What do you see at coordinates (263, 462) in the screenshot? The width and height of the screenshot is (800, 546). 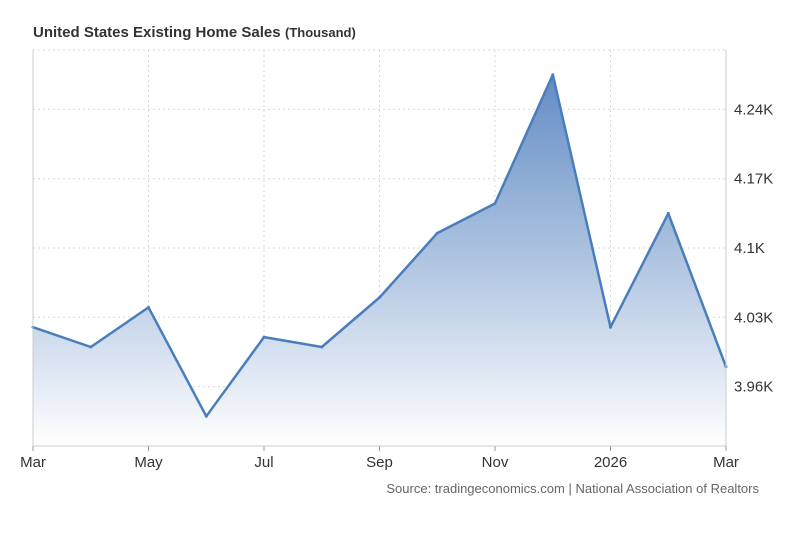 I see `x-tick-label: Jul` at bounding box center [263, 462].